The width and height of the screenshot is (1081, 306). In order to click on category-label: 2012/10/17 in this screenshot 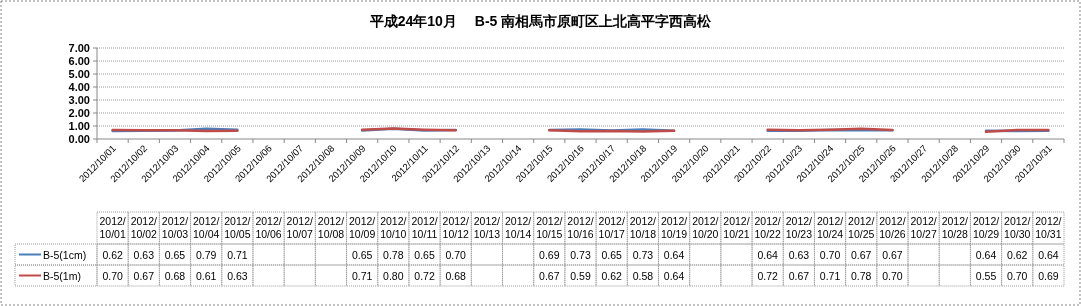, I will do `click(611, 227)`.